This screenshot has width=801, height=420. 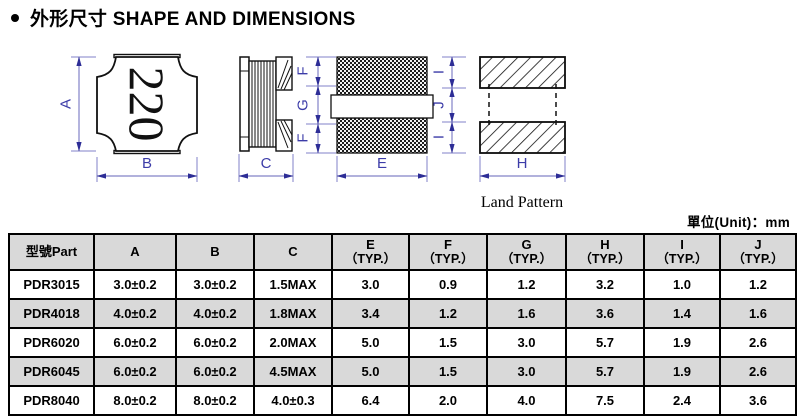 What do you see at coordinates (147, 104) in the screenshot?
I see `part-marking-text: 220` at bounding box center [147, 104].